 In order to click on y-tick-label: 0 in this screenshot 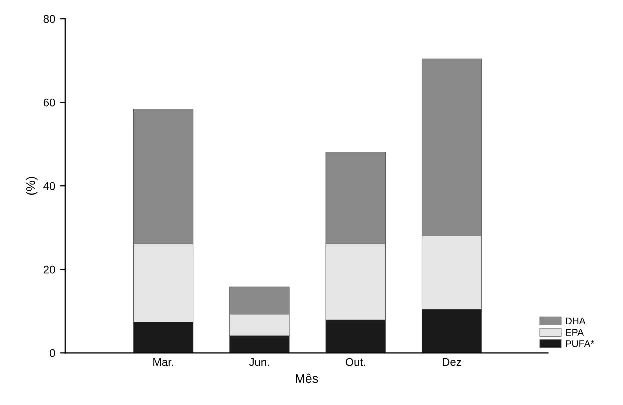, I will do `click(53, 353)`.